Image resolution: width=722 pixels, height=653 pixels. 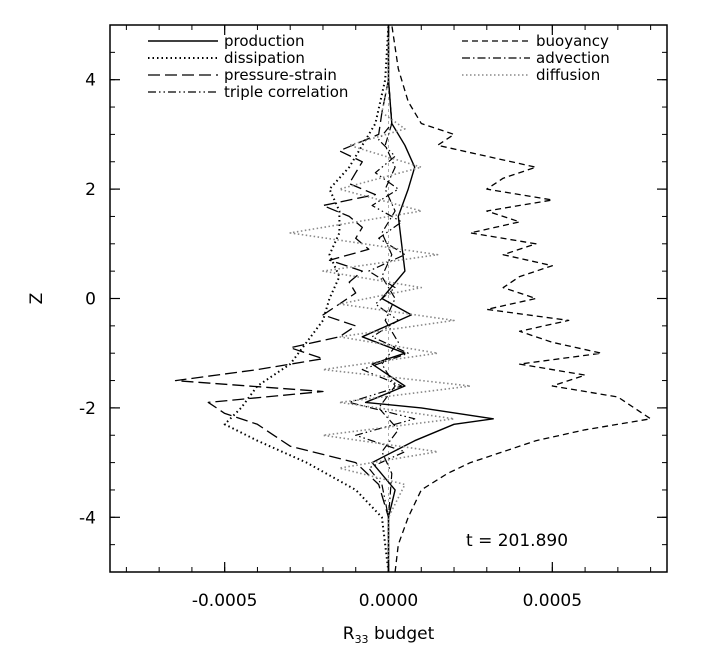 I want to click on series-line-triple-correlation, so click(x=382, y=298).